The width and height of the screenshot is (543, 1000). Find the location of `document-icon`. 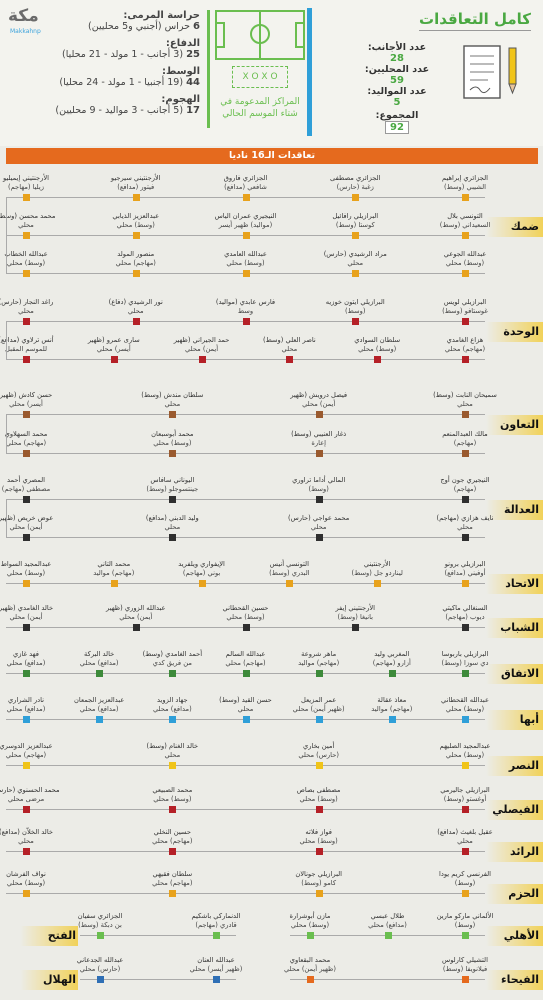

document-icon is located at coordinates (482, 72).